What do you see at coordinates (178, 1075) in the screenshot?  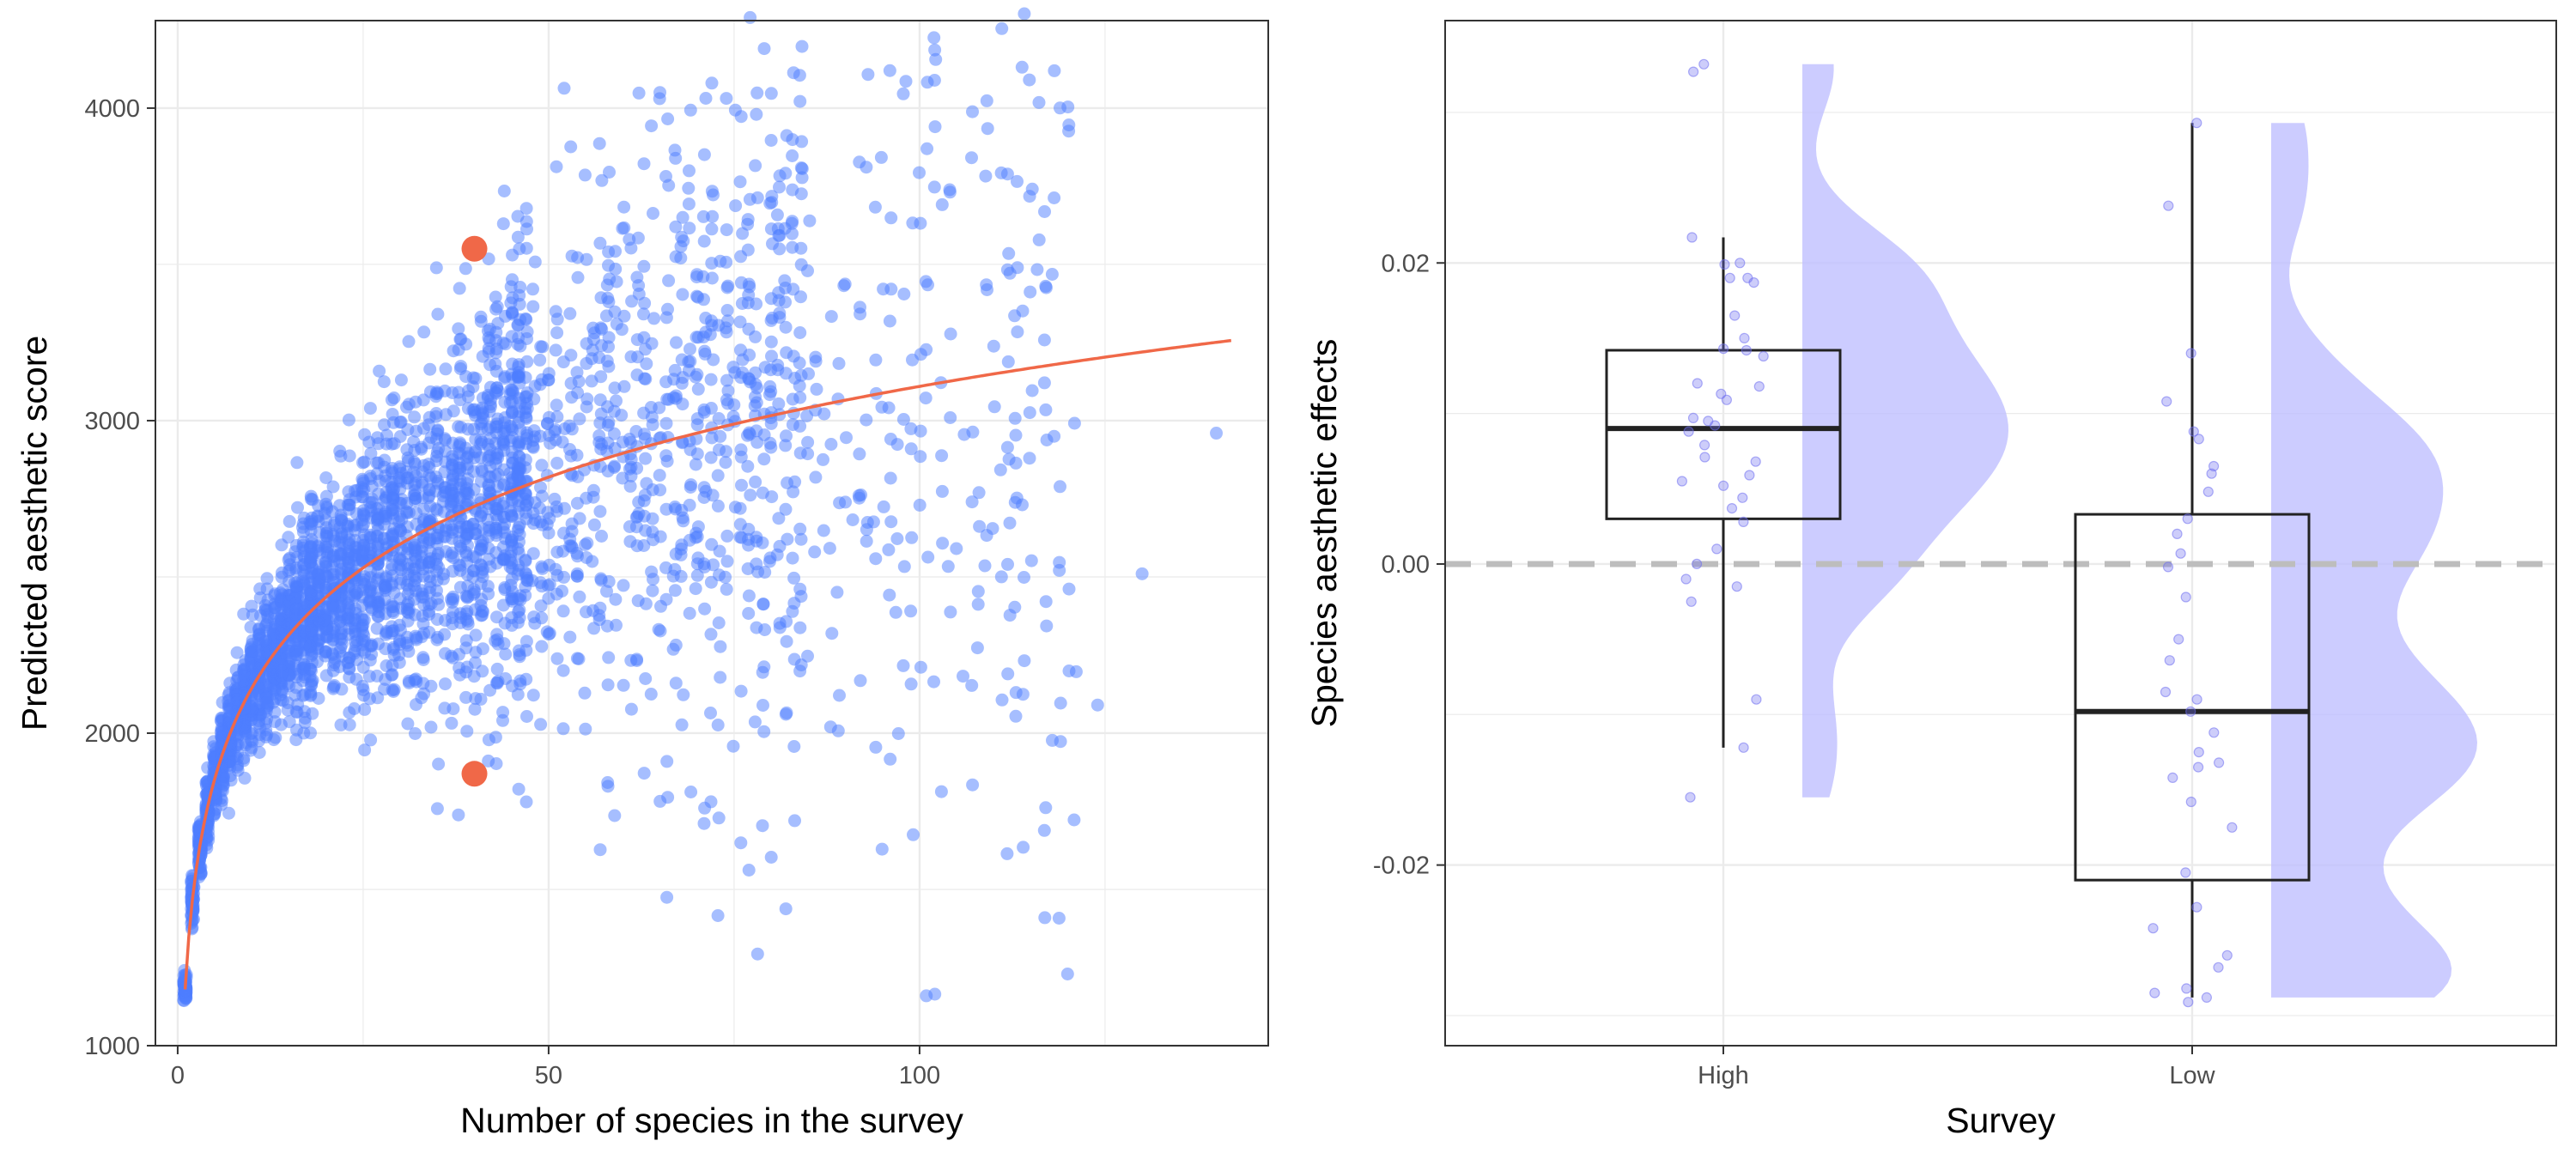 I see `x-tick-label: 0` at bounding box center [178, 1075].